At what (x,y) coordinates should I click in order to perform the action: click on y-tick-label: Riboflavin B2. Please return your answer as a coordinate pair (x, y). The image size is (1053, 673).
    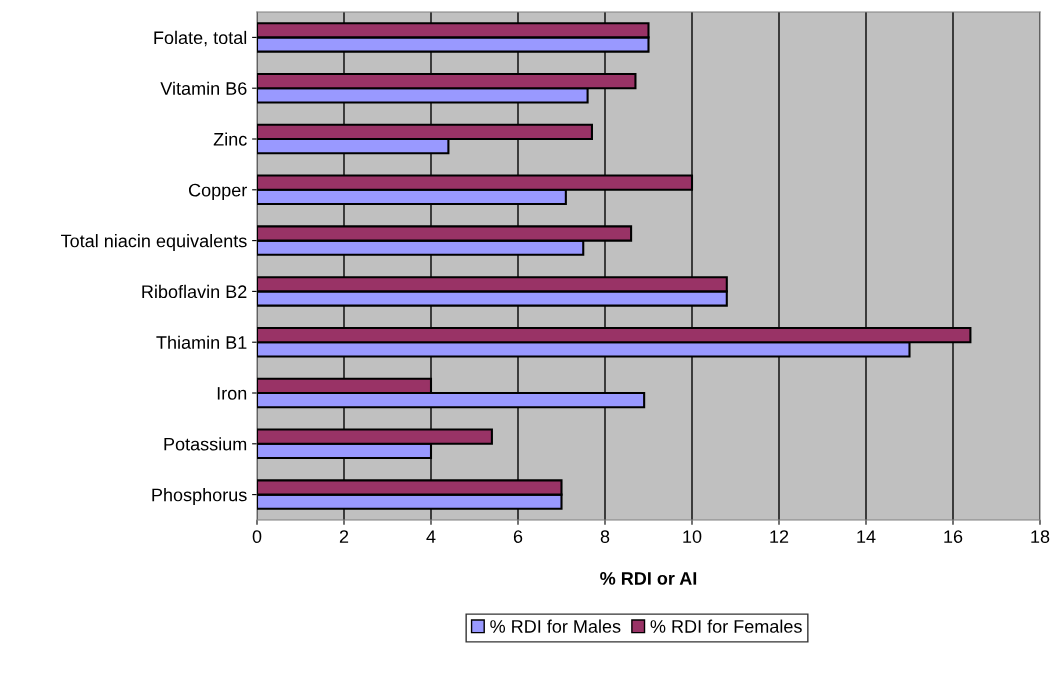
    Looking at the image, I should click on (194, 291).